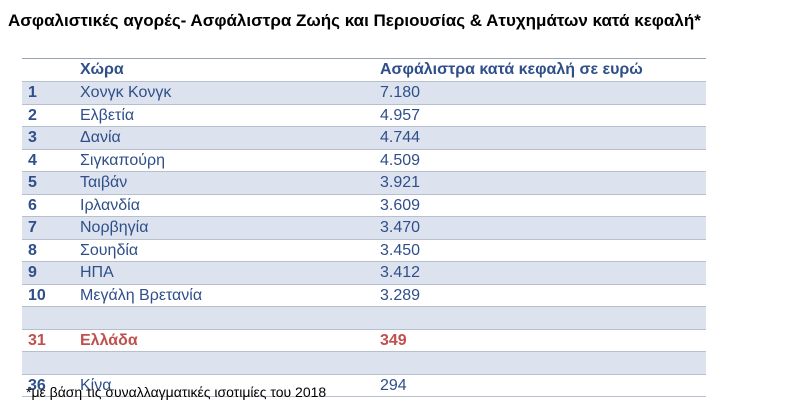 The image size is (792, 411). Describe the element at coordinates (32, 182) in the screenshot. I see `row-rank: 5` at that location.